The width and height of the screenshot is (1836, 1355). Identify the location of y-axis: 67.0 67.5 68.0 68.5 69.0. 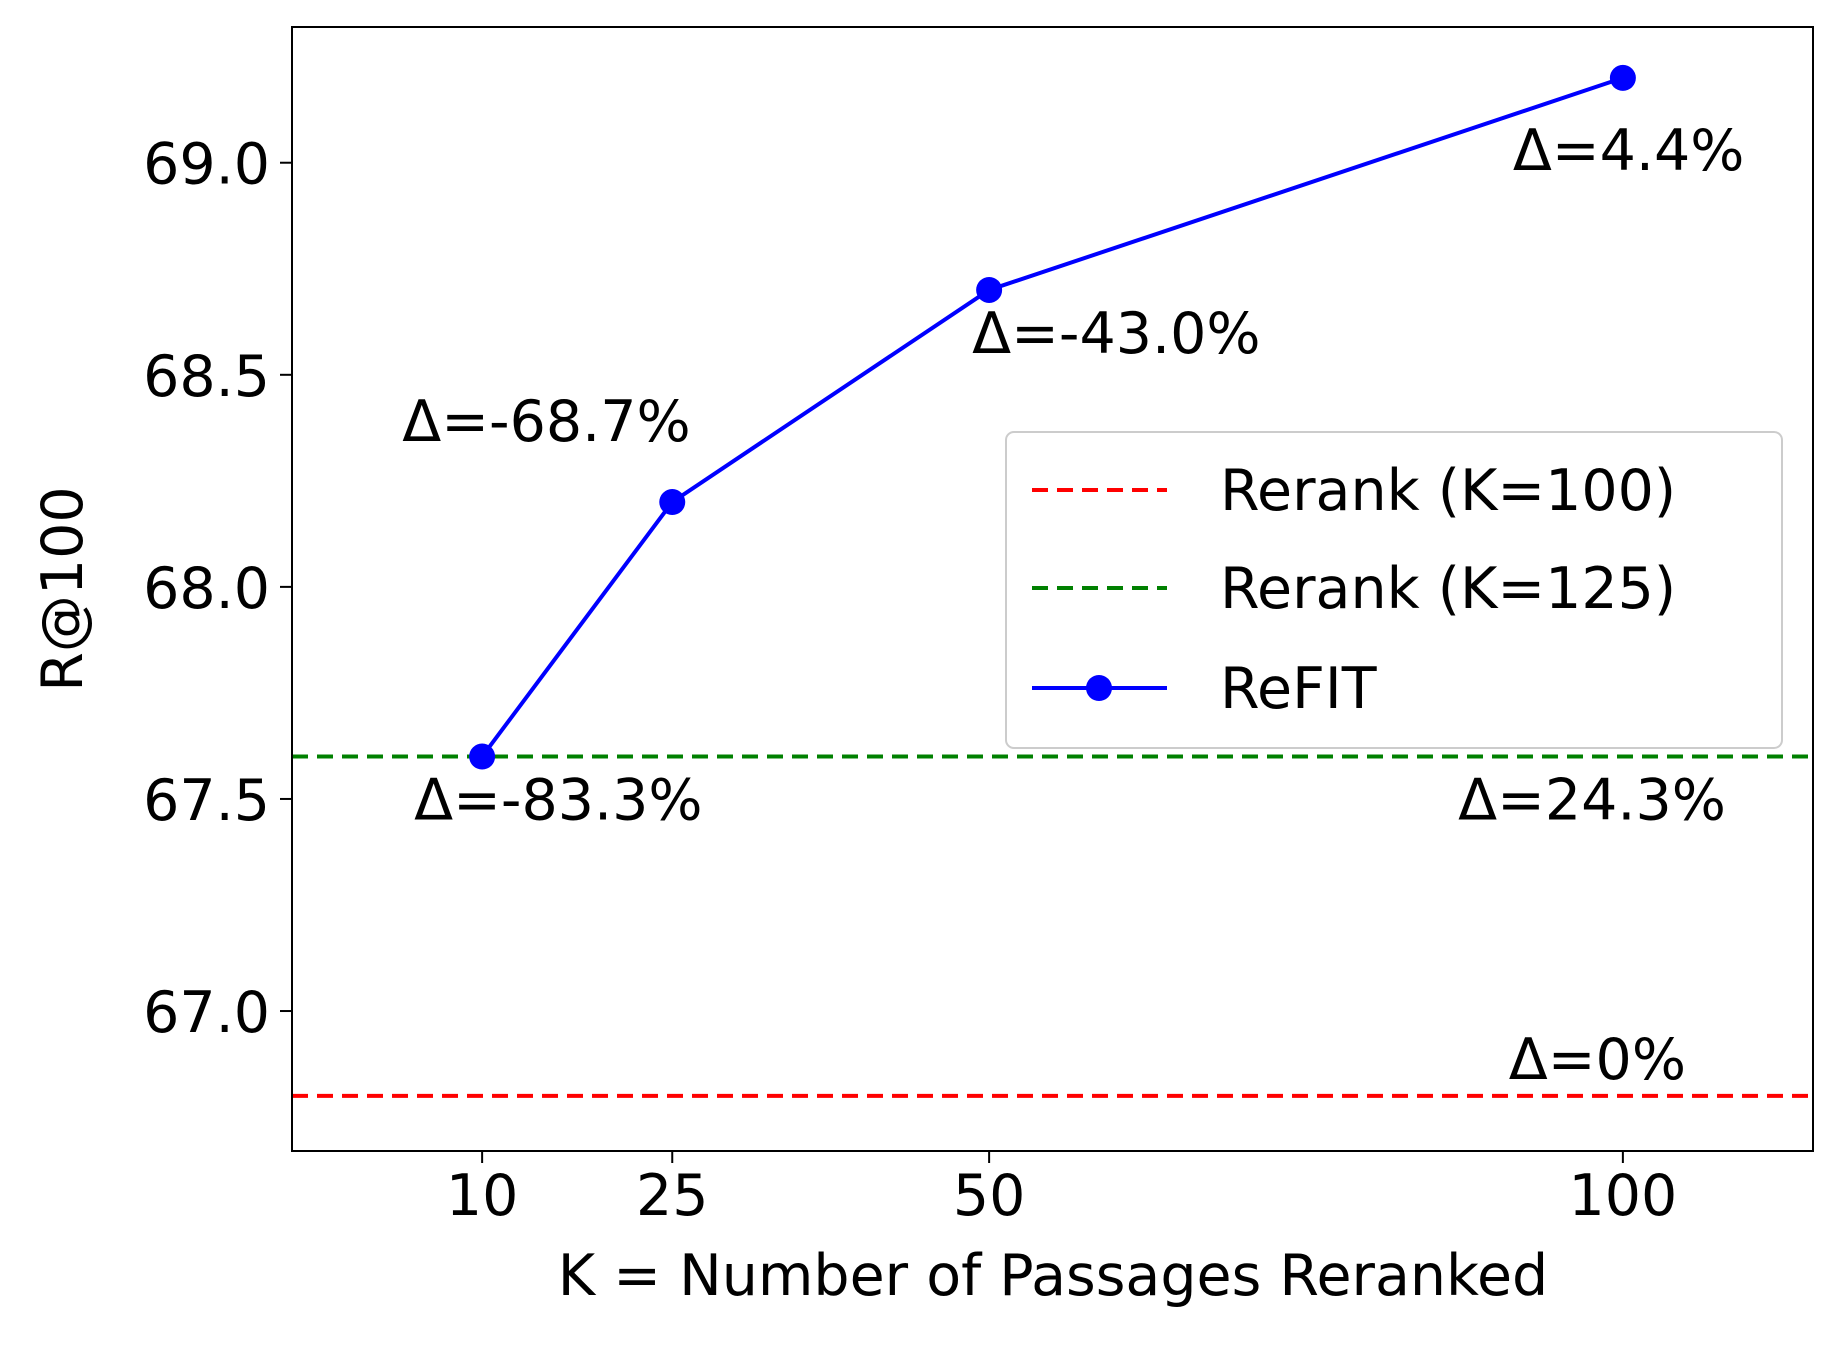
(217, 589).